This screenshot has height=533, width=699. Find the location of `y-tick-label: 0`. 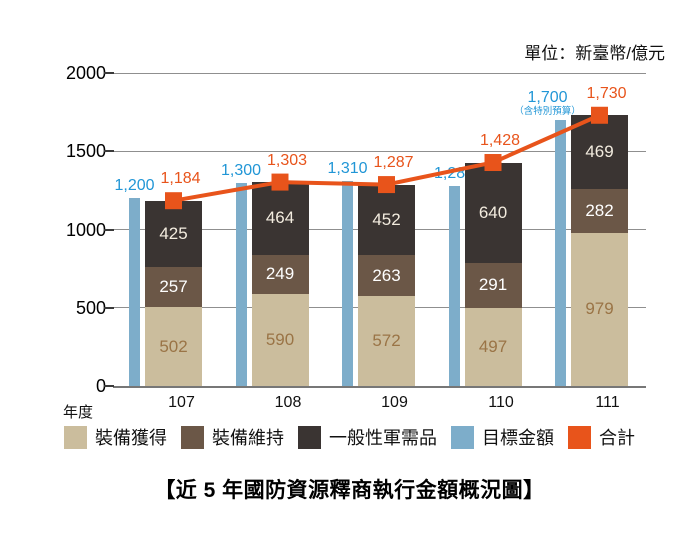

y-tick-label: 0 is located at coordinates (100, 386).